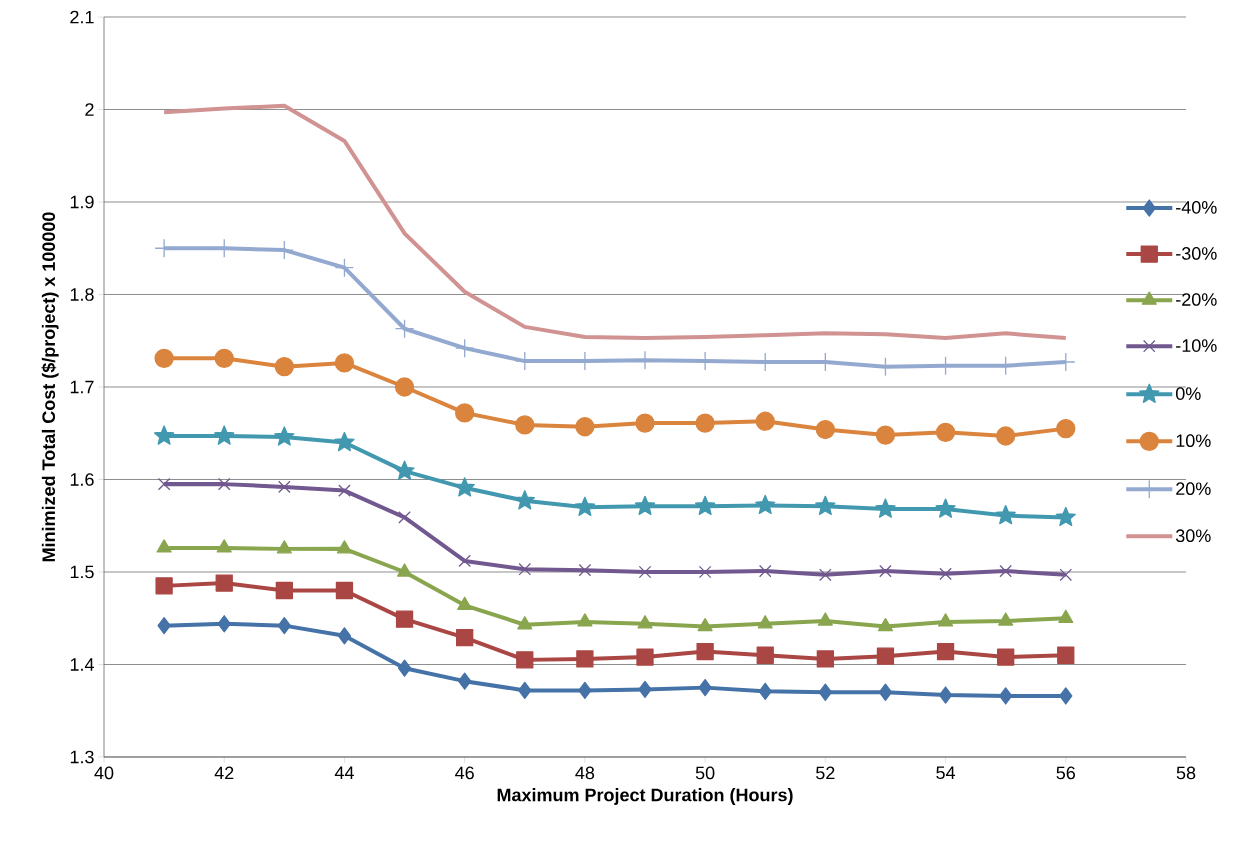  What do you see at coordinates (464, 773) in the screenshot?
I see `x-tick-label: 46` at bounding box center [464, 773].